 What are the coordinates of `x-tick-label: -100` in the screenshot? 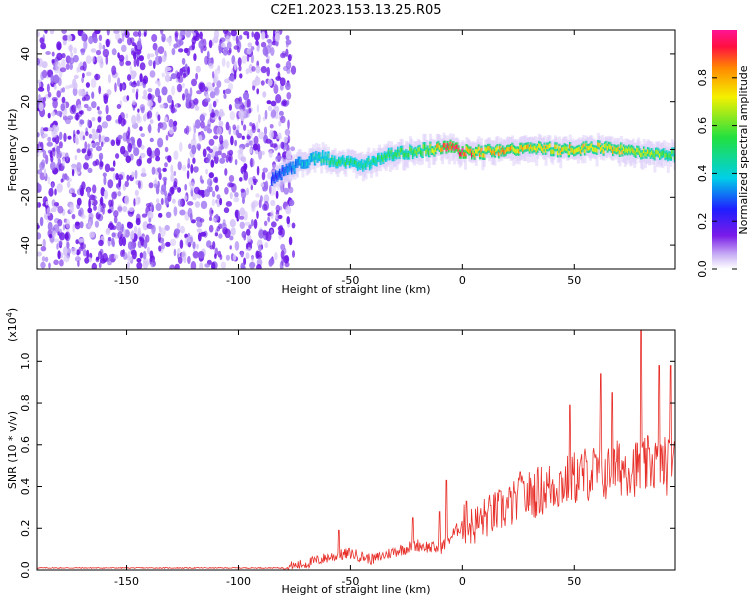 It's located at (238, 581).